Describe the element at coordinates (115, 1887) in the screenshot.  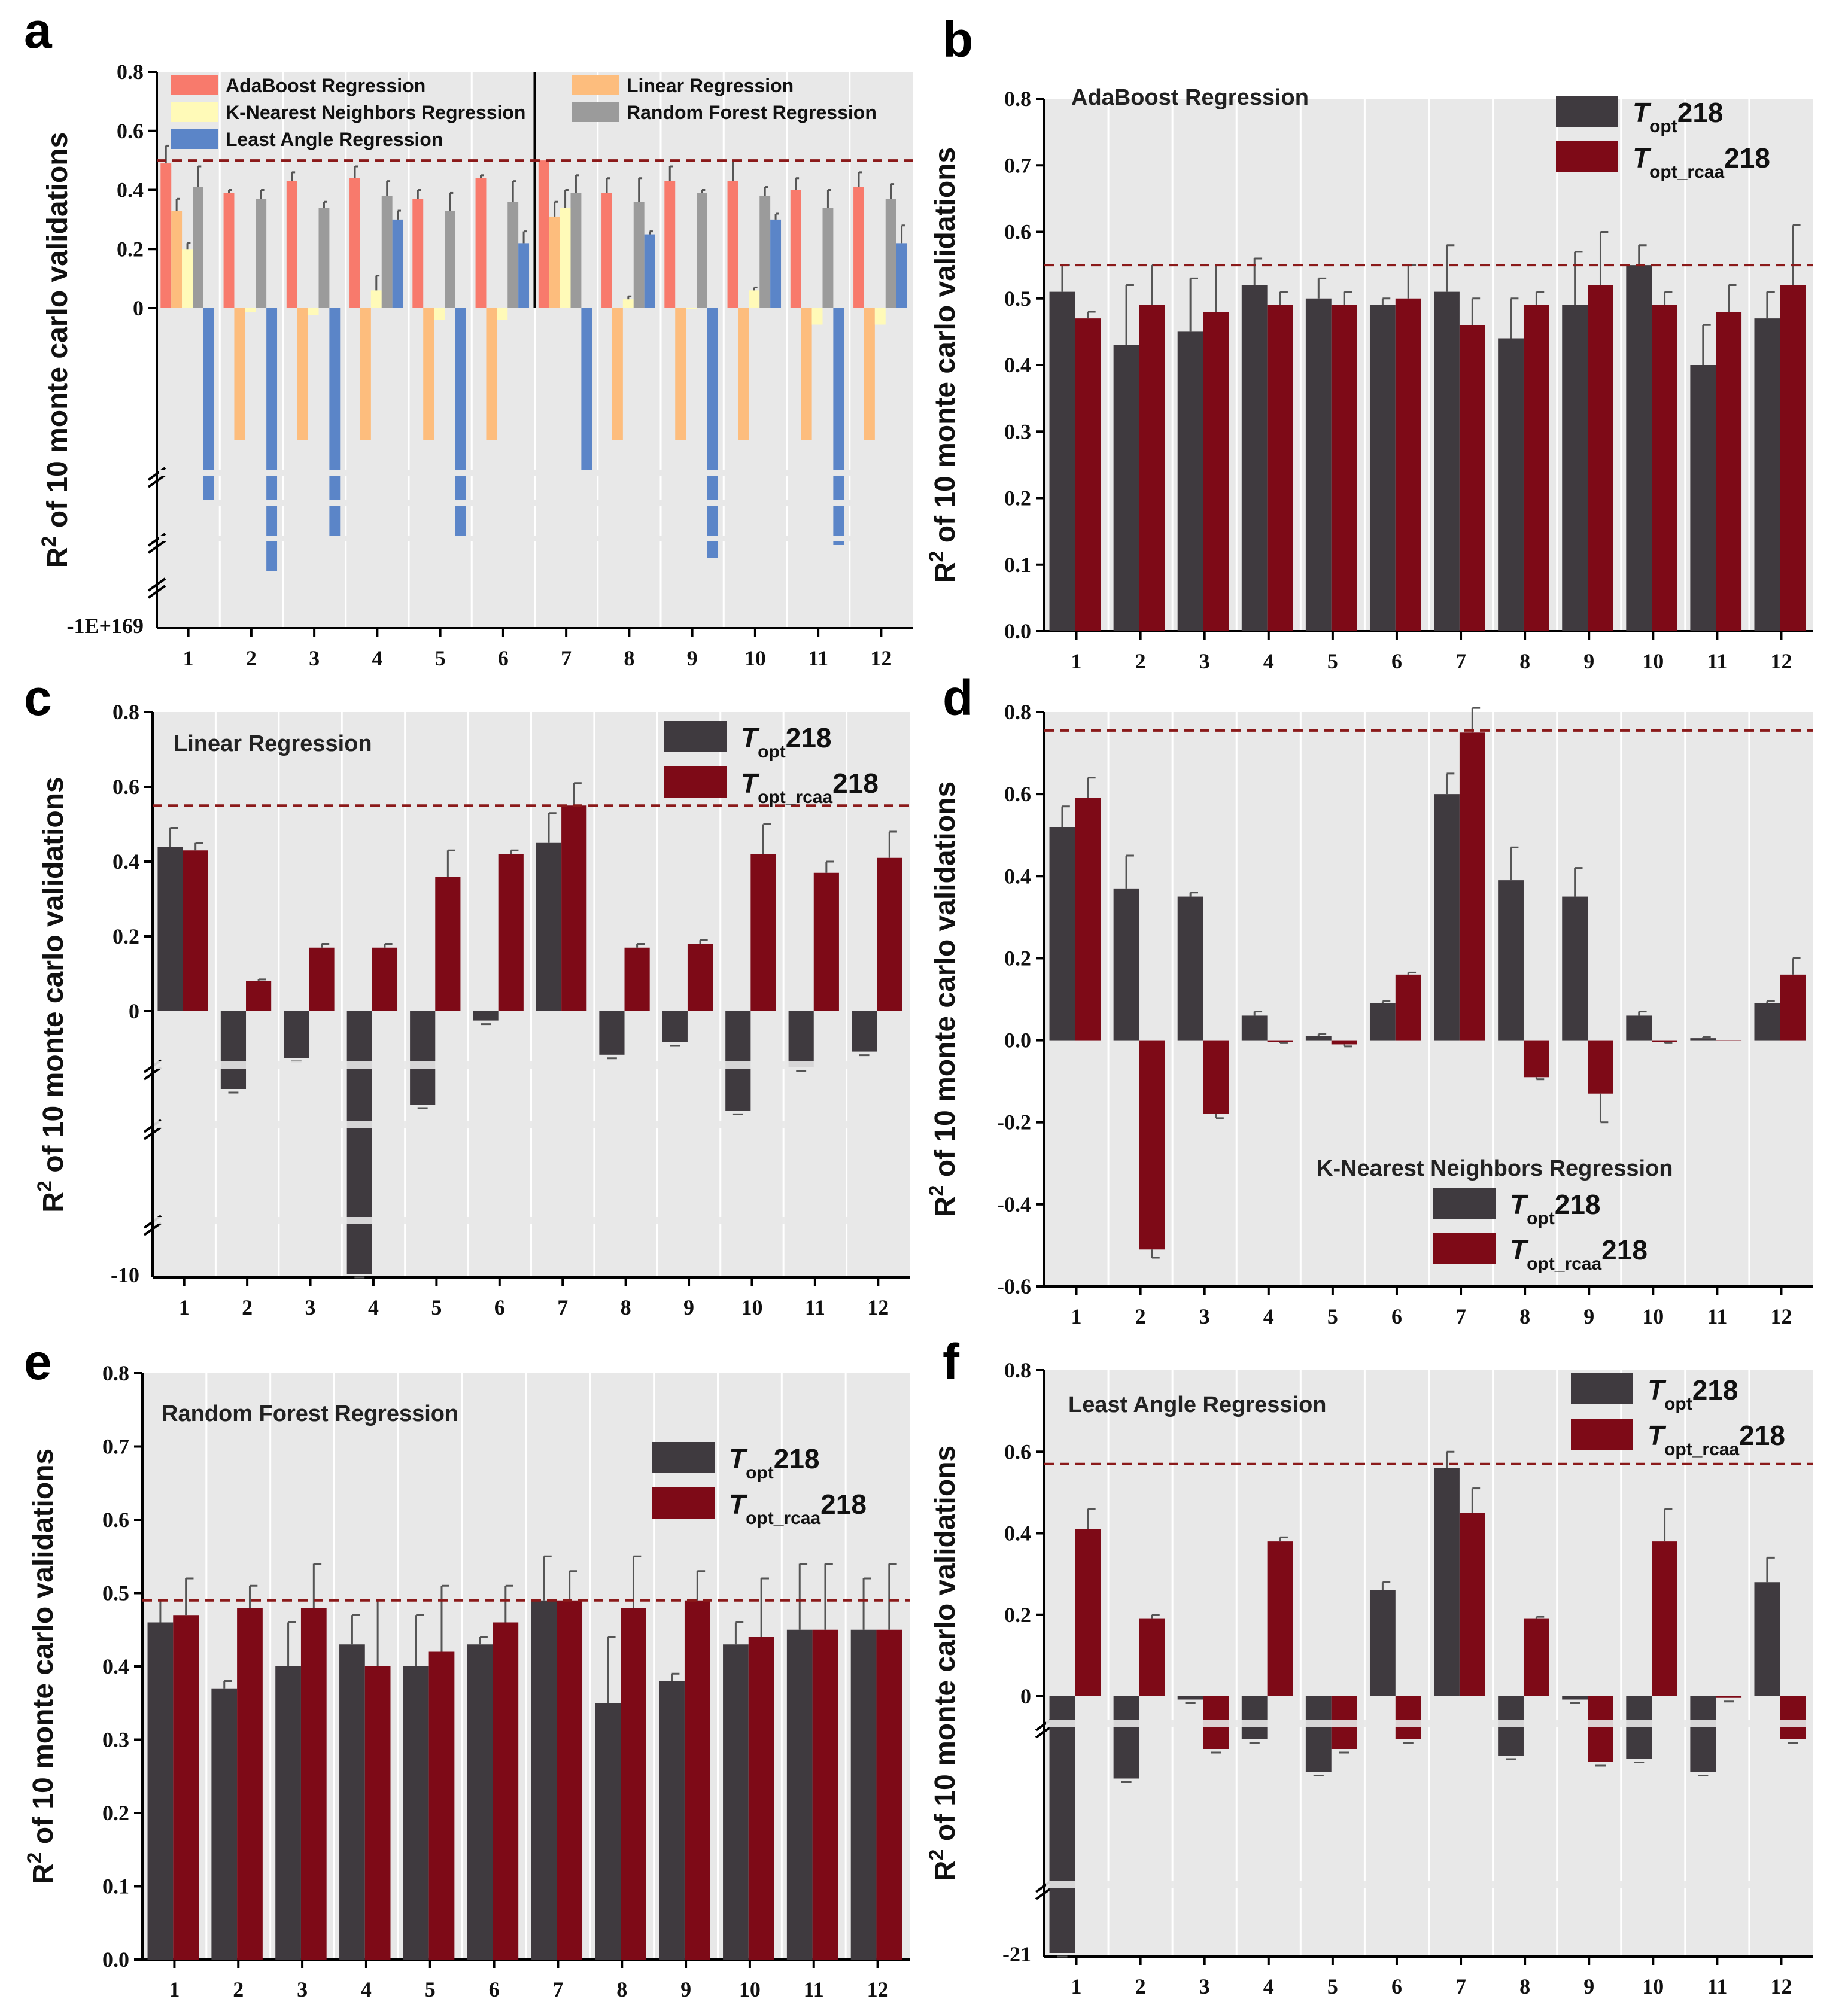
I see `y-tick-label: 0.1` at that location.